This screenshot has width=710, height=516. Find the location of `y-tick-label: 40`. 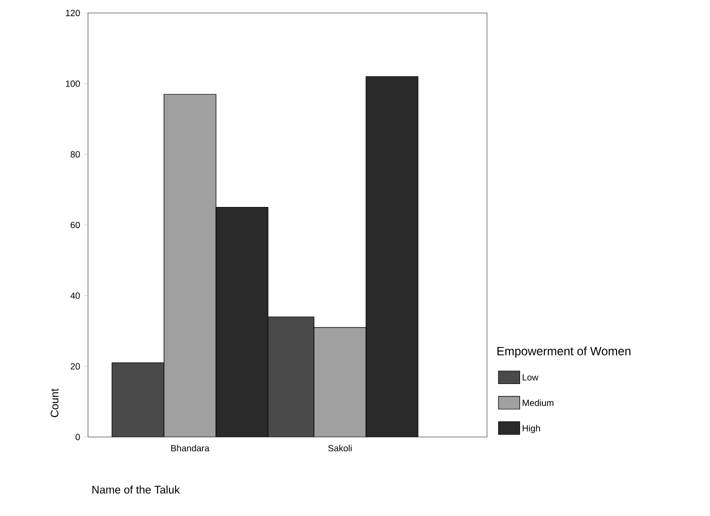

y-tick-label: 40 is located at coordinates (75, 295).